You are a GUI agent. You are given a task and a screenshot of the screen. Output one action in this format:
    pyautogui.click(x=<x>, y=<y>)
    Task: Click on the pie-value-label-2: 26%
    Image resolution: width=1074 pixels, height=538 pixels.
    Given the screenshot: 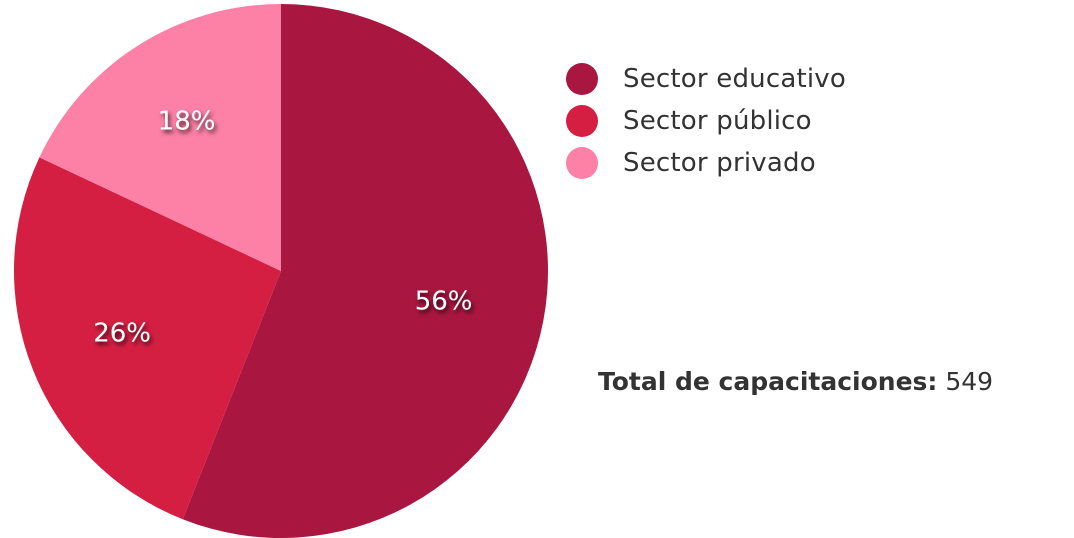 What is the action you would take?
    pyautogui.click(x=122, y=333)
    